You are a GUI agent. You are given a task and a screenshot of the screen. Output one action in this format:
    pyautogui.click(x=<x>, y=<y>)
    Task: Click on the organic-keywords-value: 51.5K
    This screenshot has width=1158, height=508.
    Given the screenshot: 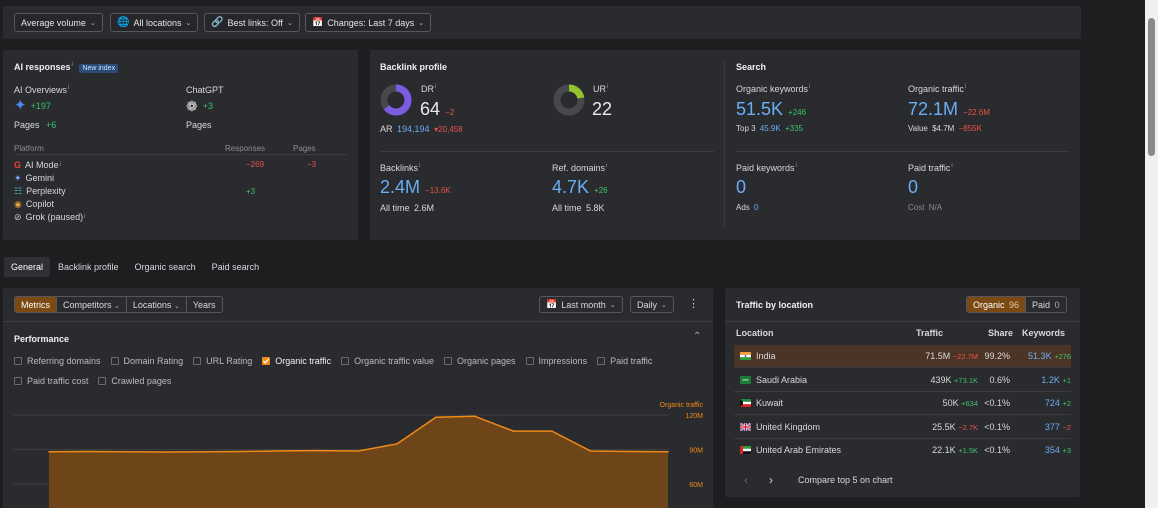 What is the action you would take?
    pyautogui.click(x=760, y=109)
    